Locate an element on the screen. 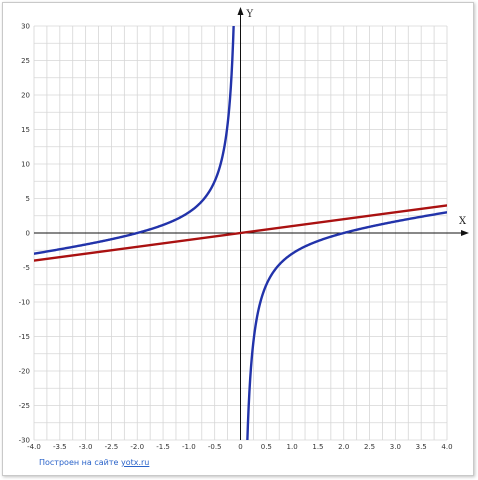  y-tick-label: 25 is located at coordinates (25, 61).